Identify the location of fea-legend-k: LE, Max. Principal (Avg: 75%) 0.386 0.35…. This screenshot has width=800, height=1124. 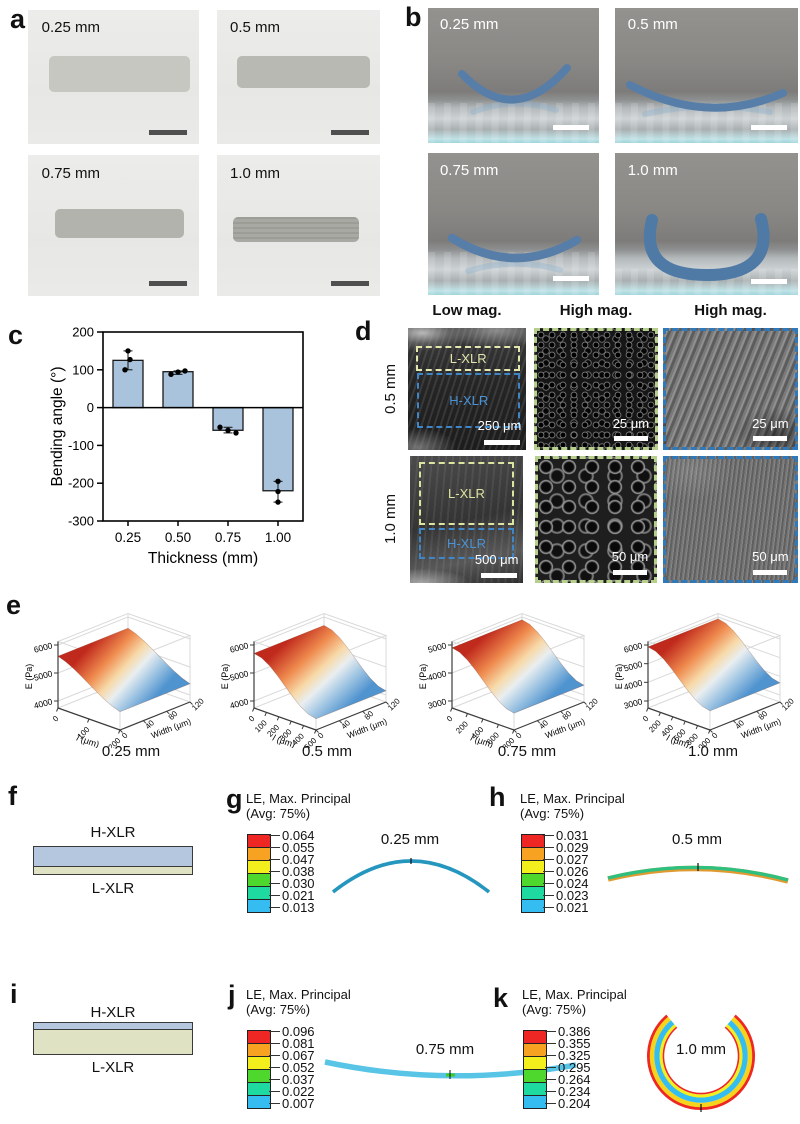
(587, 1055).